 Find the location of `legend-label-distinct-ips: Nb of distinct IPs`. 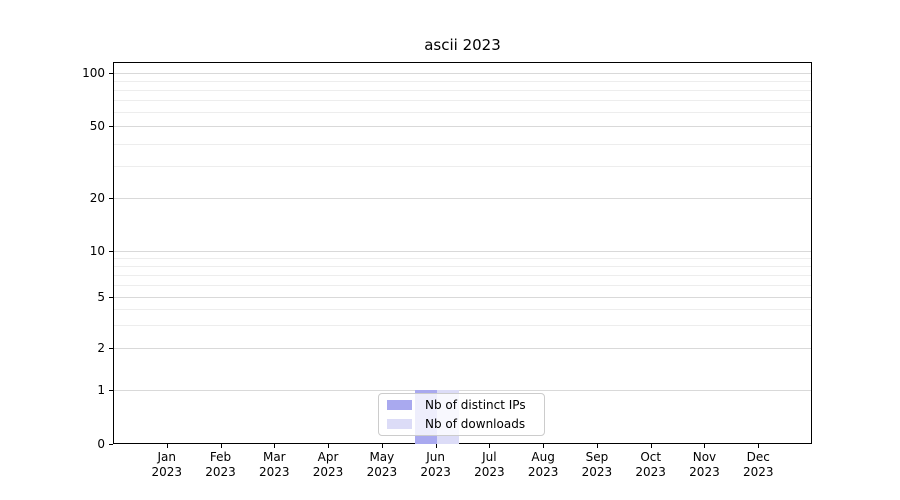

legend-label-distinct-ips: Nb of distinct IPs is located at coordinates (475, 405).